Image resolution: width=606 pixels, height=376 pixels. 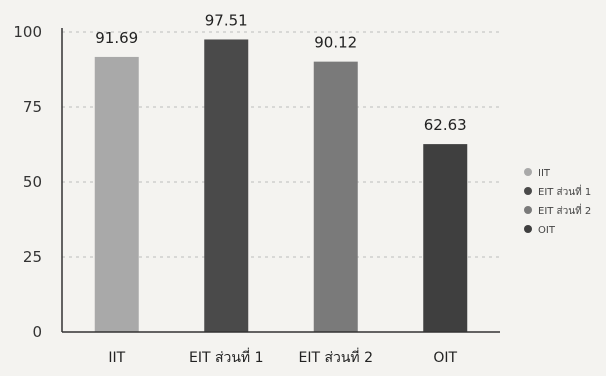 I want to click on y-tick-label: 100, so click(x=27, y=32).